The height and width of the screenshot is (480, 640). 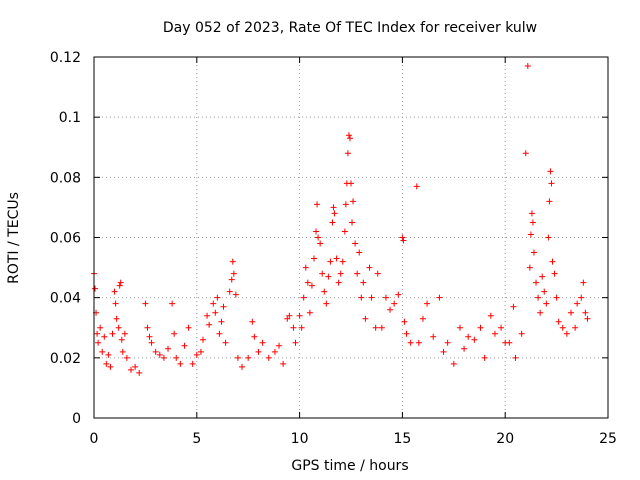 I want to click on x-tick-label: 5, so click(x=196, y=439).